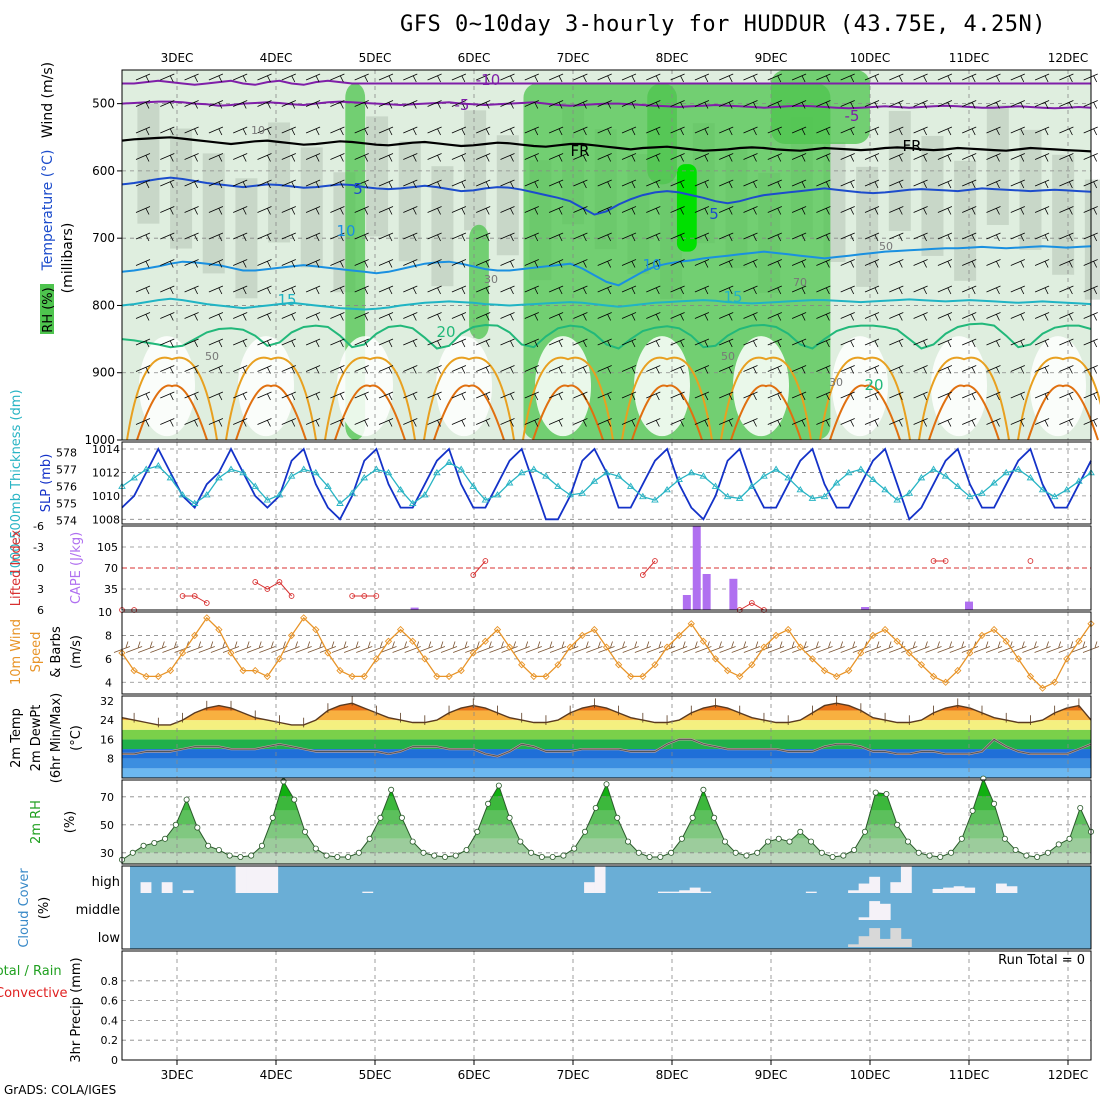  I want to click on date-label-top: 8DEC, so click(672, 58).